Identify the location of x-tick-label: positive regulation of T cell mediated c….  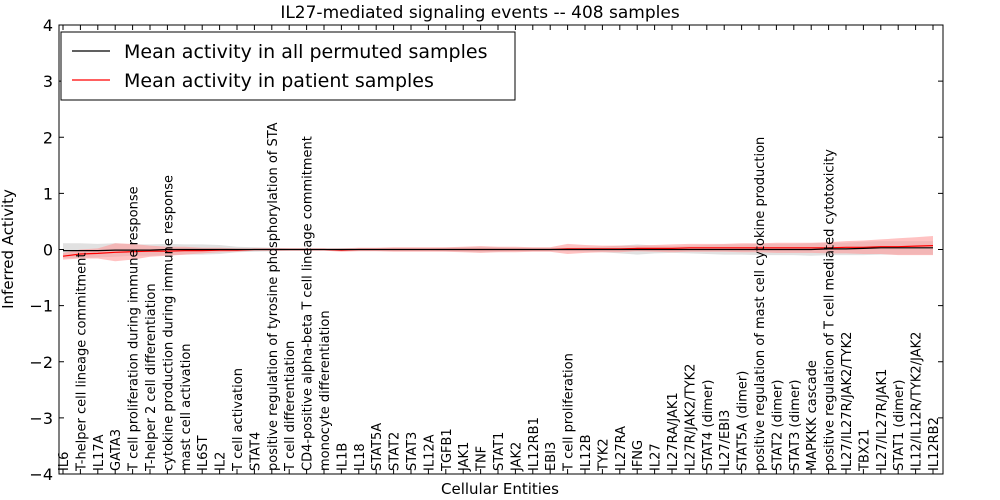
(830, 310).